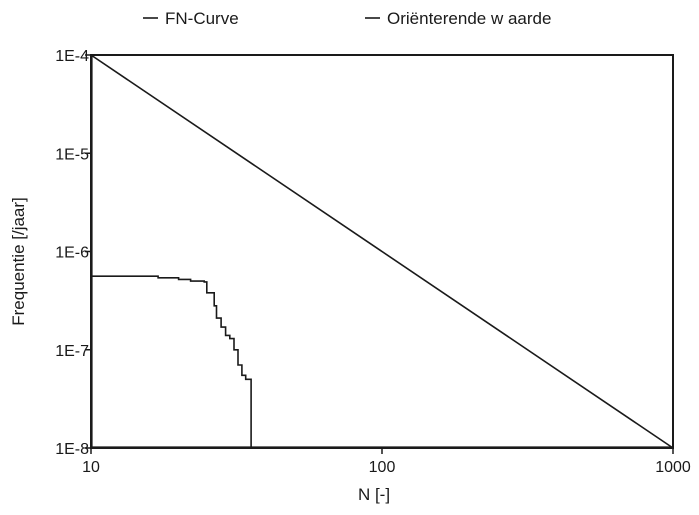 The width and height of the screenshot is (699, 515). I want to click on y-tick-label: 1E-8, so click(72, 449).